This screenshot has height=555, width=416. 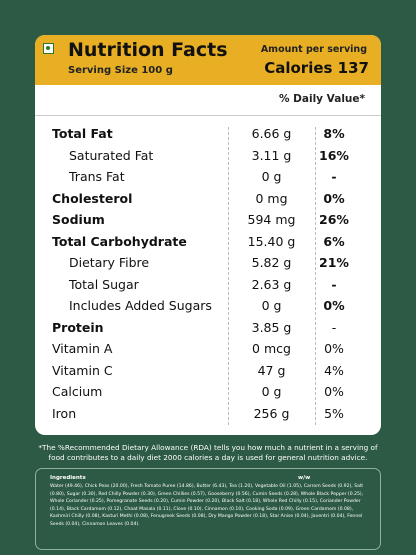 I want to click on nutrient-name: Includes Added Sugars, so click(x=140, y=305).